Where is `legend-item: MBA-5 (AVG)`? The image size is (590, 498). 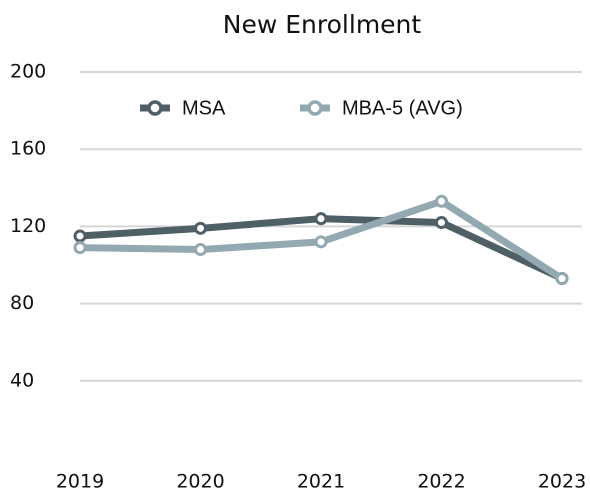 legend-item: MBA-5 (AVG) is located at coordinates (381, 108).